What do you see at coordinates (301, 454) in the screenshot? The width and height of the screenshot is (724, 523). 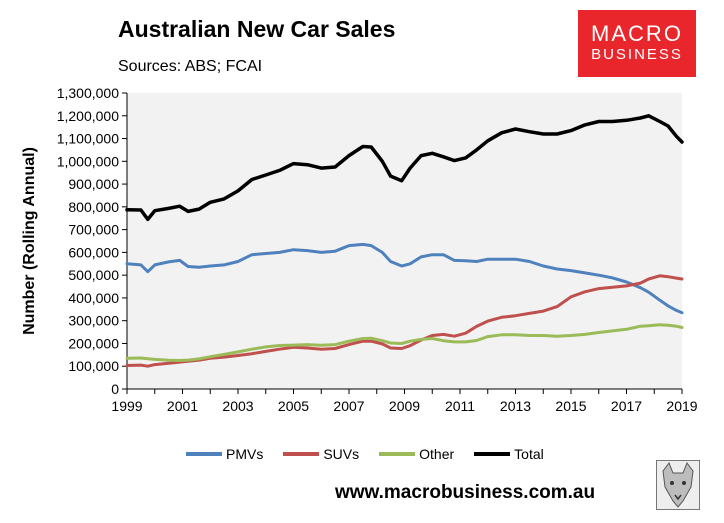 I see `legend-swatch-suvs` at bounding box center [301, 454].